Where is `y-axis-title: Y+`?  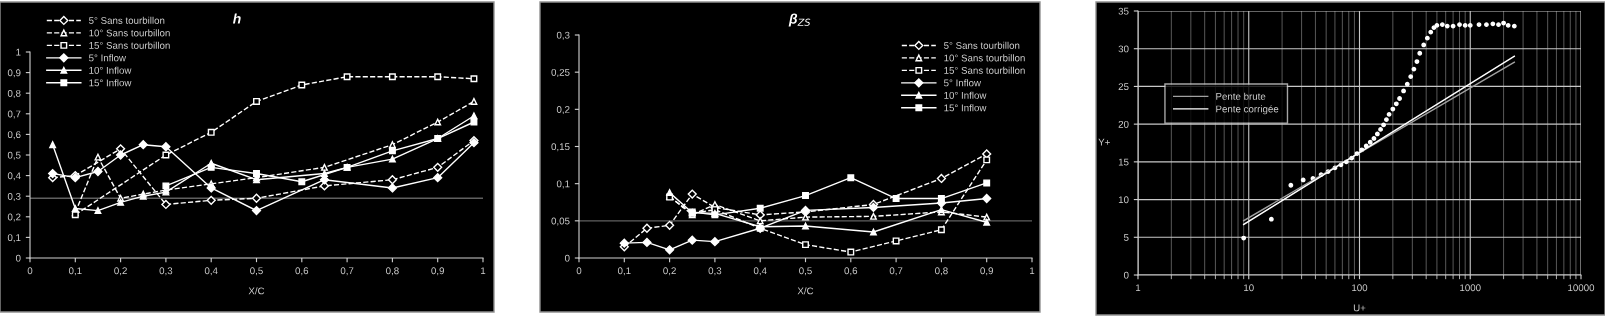
y-axis-title: Y+ is located at coordinates (1104, 142).